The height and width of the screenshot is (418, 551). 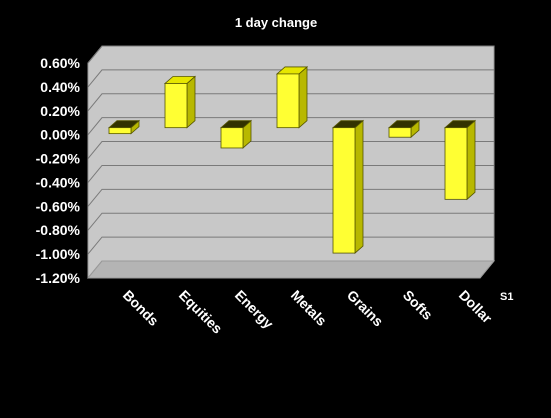 What do you see at coordinates (309, 308) in the screenshot?
I see `x-tick-label: Metals` at bounding box center [309, 308].